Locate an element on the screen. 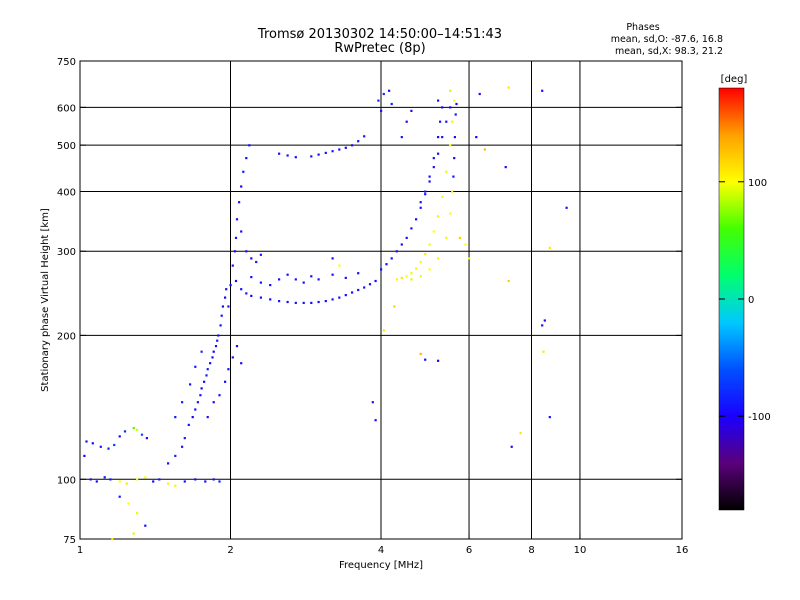 Image resolution: width=800 pixels, height=600 pixels. colorbar-ticks: 100 0 -100 is located at coordinates (745, 300).